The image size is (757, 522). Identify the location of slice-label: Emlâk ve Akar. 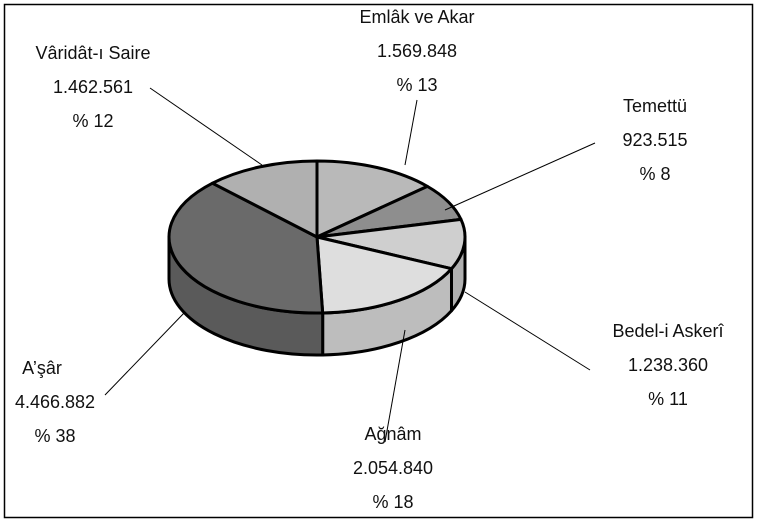
(416, 17).